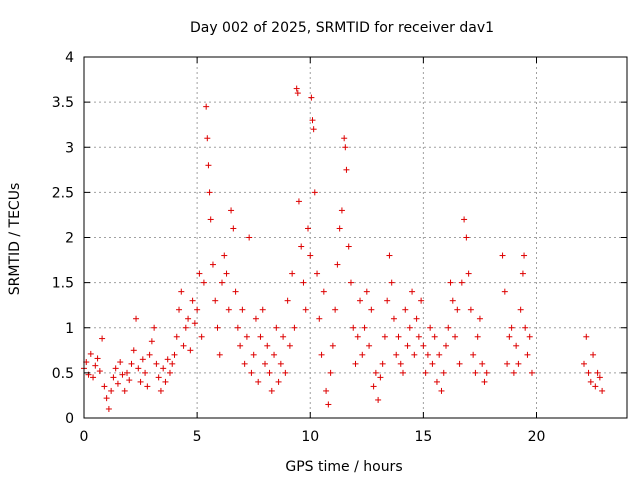 The image size is (640, 480). What do you see at coordinates (63, 284) in the screenshot?
I see `y-tick-label: 1.5` at bounding box center [63, 284].